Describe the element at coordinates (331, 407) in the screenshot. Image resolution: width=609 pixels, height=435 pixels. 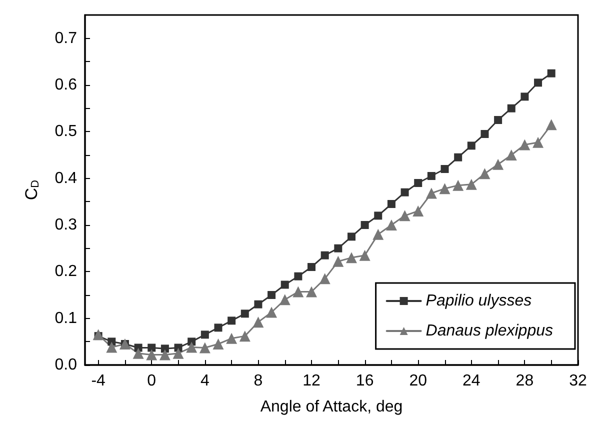
I see `x-axis-title: Angle of Attack, deg` at that location.